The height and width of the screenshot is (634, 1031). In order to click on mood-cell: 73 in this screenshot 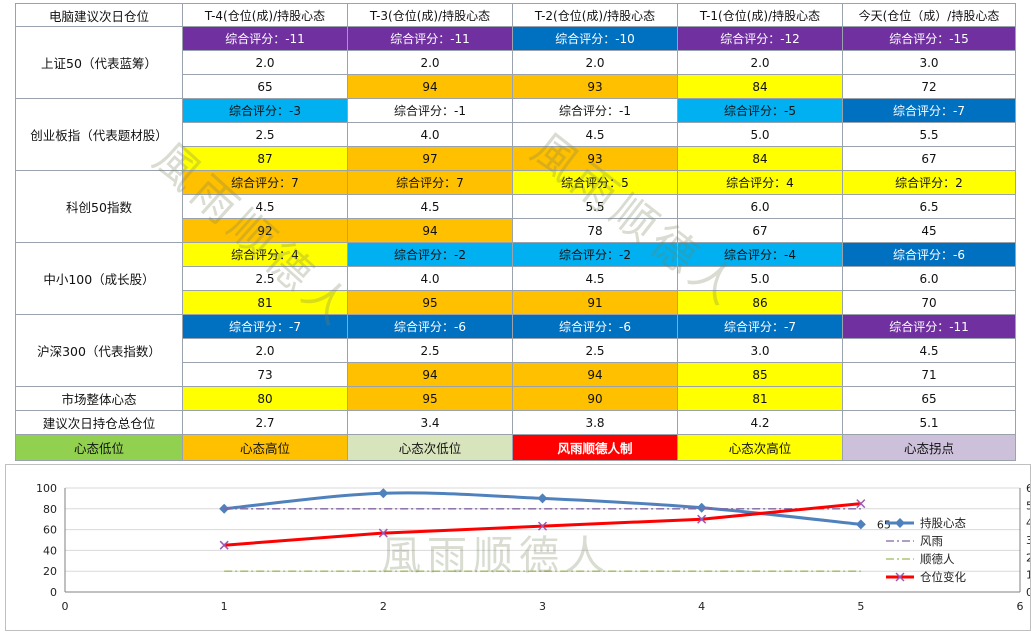, I will do `click(265, 374)`.